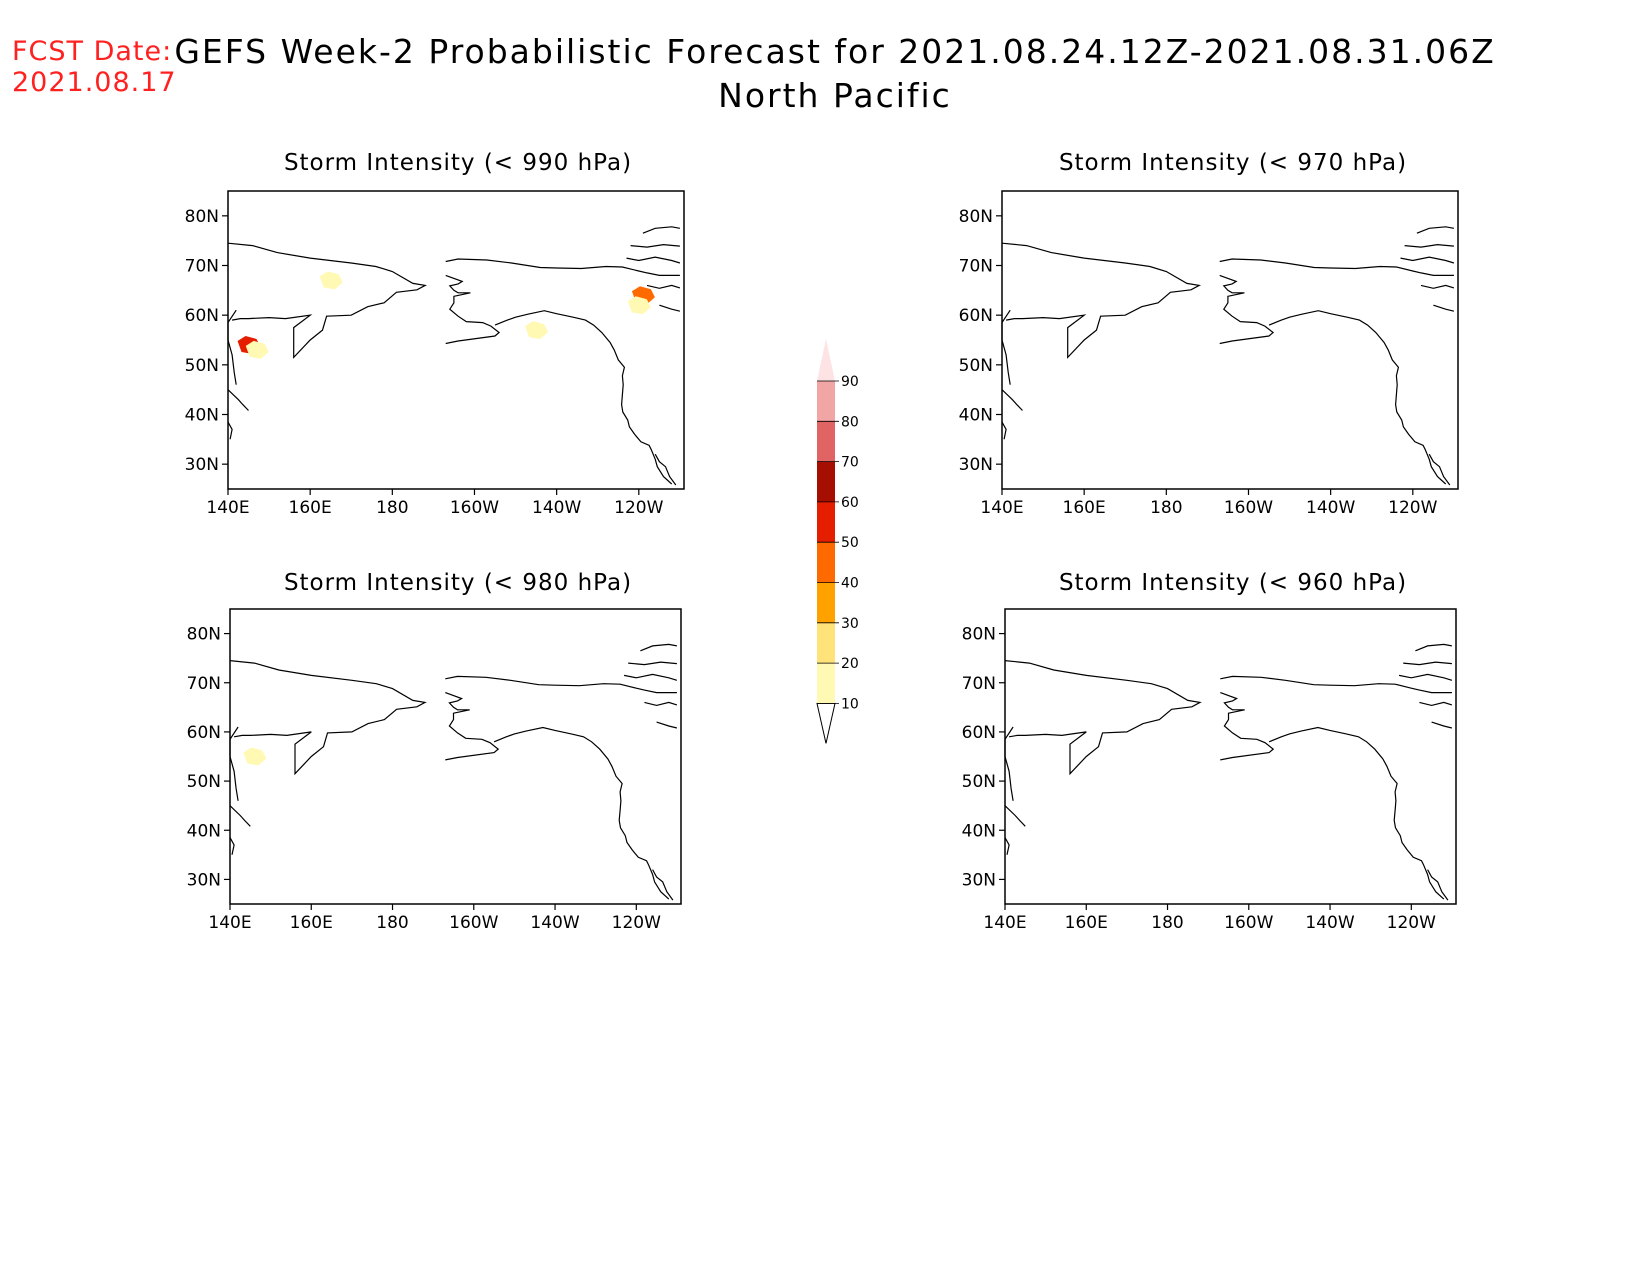 Image resolution: width=1650 pixels, height=1275 pixels. Describe the element at coordinates (826, 723) in the screenshot. I see `colorbar-lower-cap` at that location.